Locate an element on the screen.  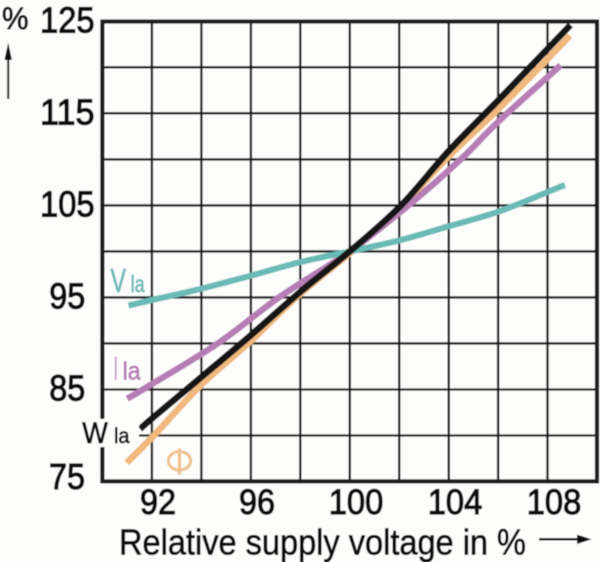
svg-text: 125 is located at coordinates (67, 20).